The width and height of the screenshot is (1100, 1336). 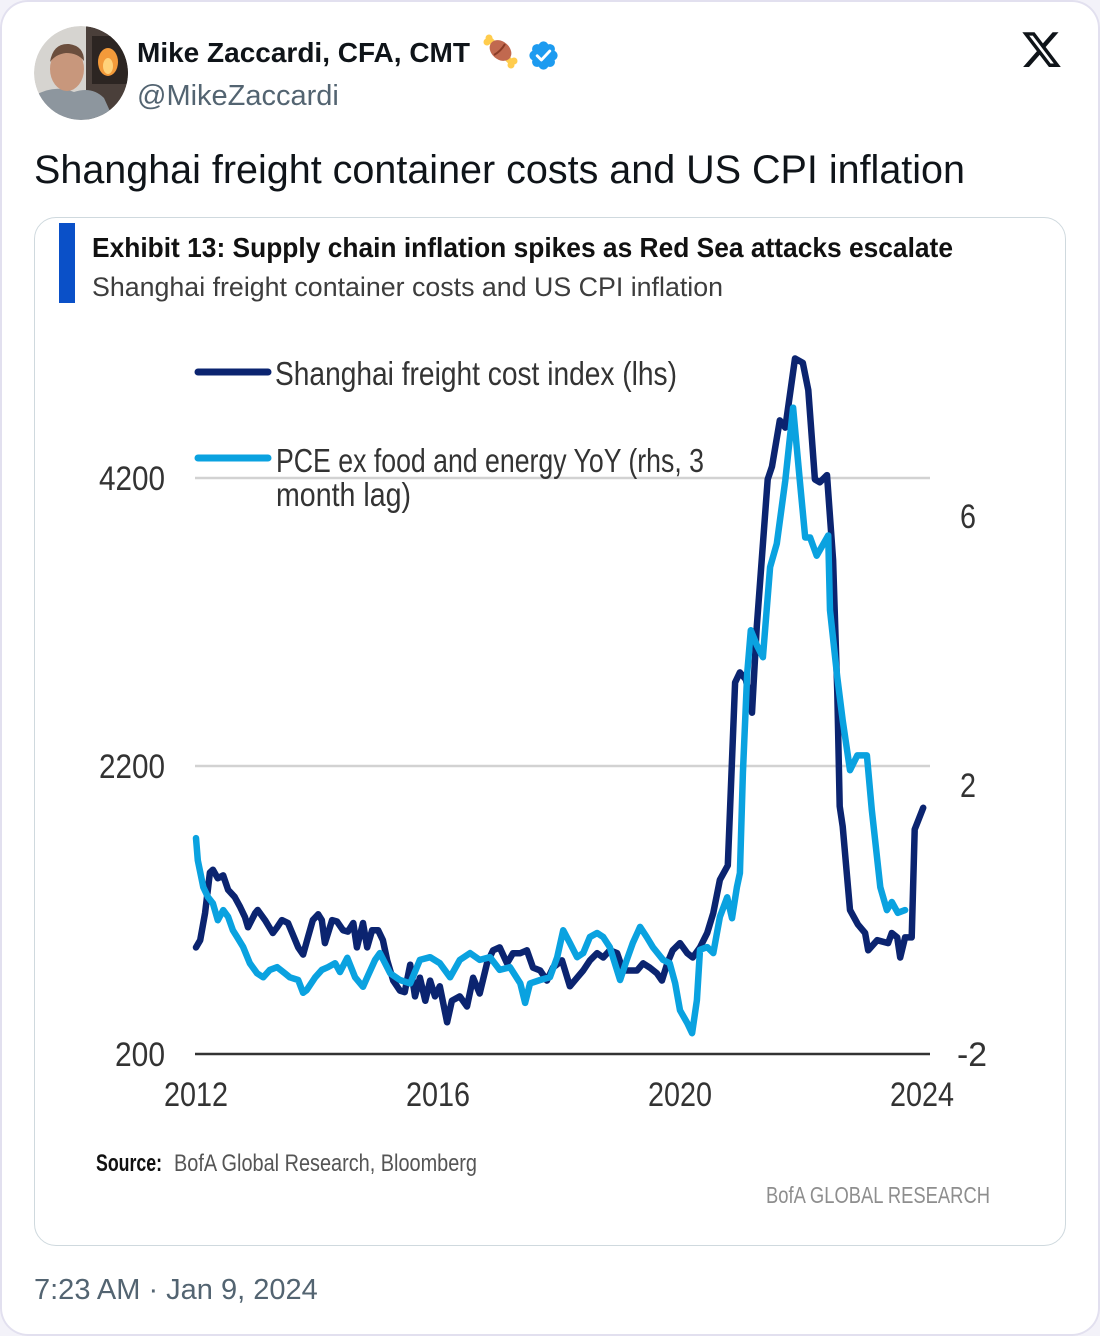 I want to click on source-label: Source:, so click(x=129, y=1163).